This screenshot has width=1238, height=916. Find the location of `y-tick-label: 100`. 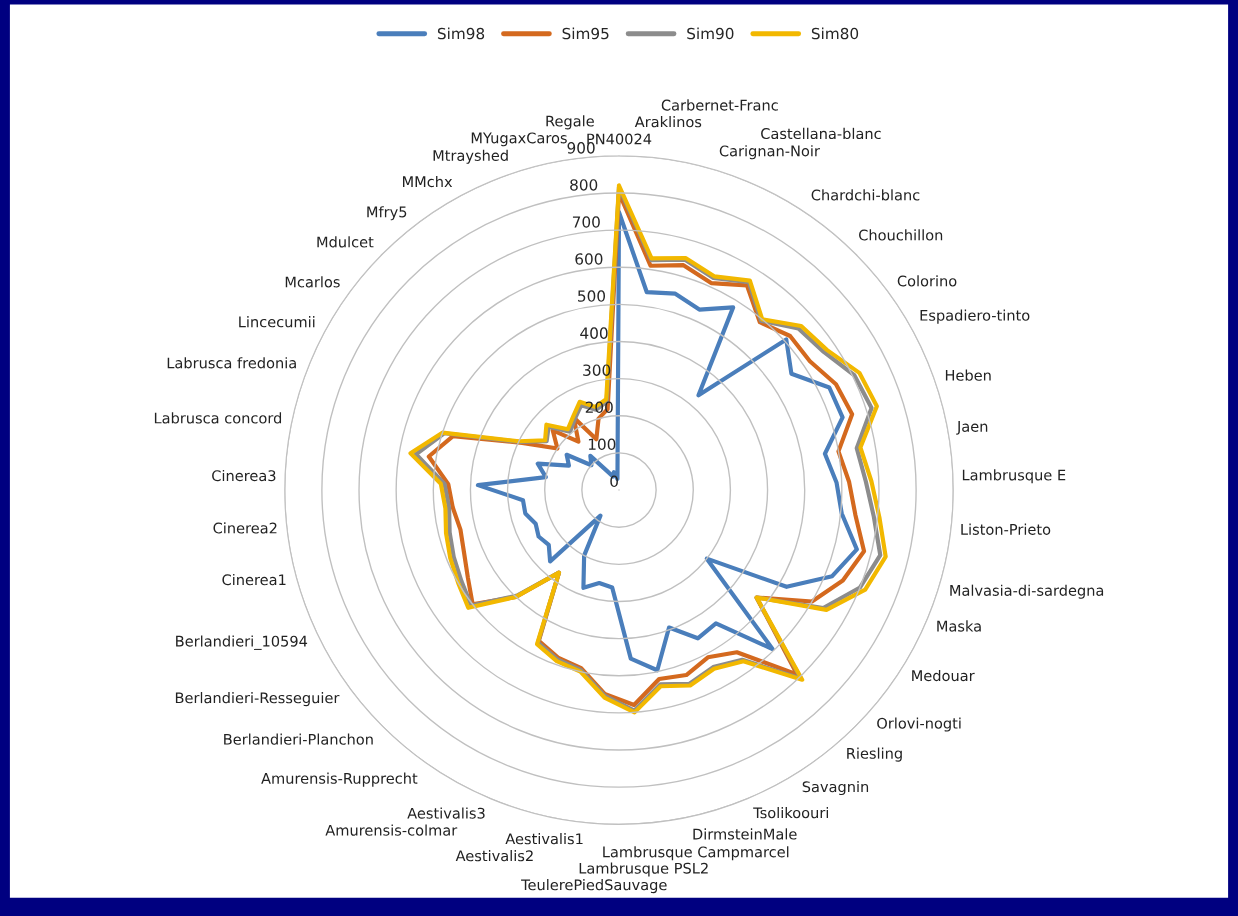

y-tick-label: 100 is located at coordinates (602, 444).